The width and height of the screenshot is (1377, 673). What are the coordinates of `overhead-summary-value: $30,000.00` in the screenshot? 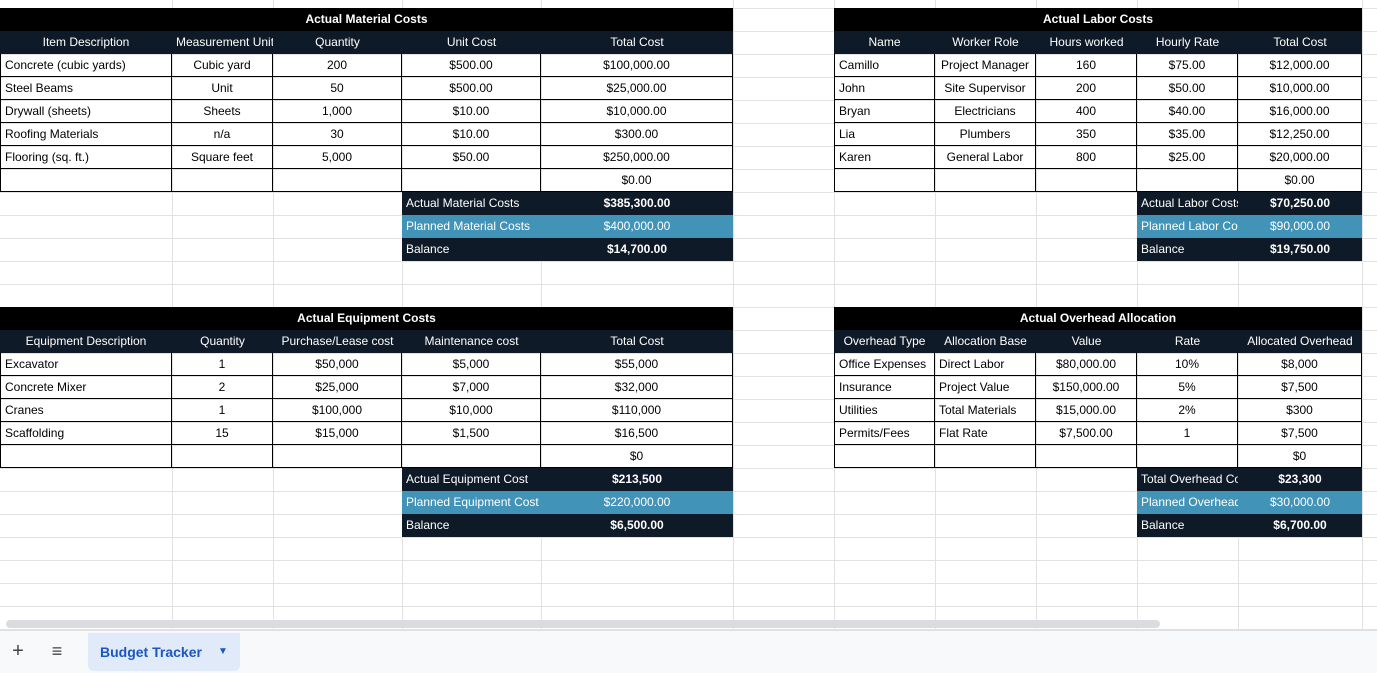 It's located at (1300, 502).